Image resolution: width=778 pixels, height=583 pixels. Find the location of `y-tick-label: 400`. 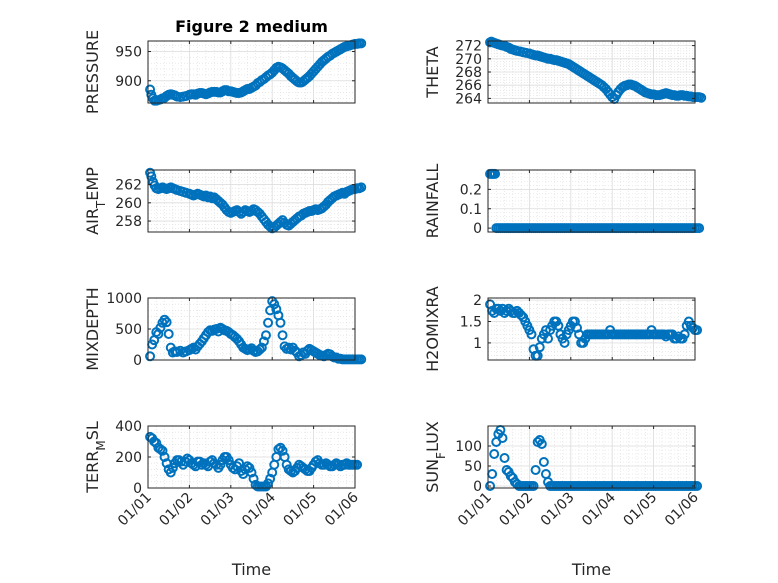

y-tick-label: 400 is located at coordinates (128, 427).